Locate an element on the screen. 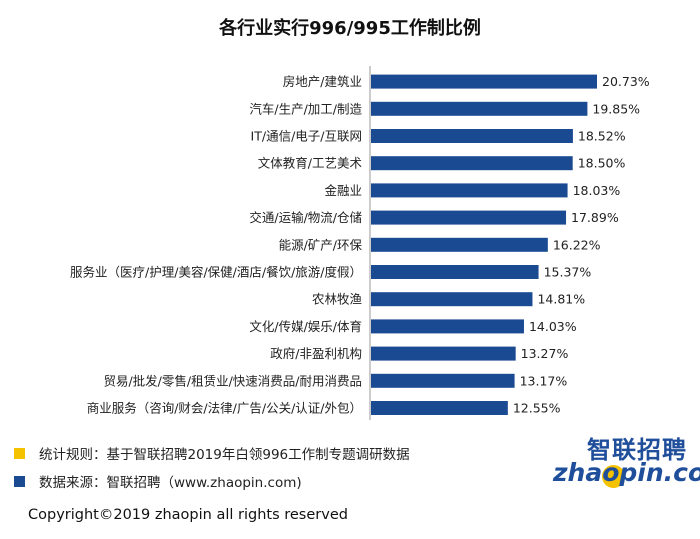 This screenshot has width=700, height=539. value-label-7: 15.37% is located at coordinates (568, 272).